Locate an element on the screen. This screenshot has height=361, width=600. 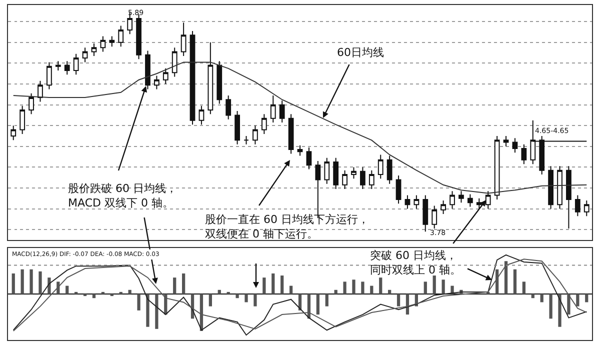
annotation: 突破 60 日均线，同时双线上 0 轴。 is located at coordinates (415, 262).